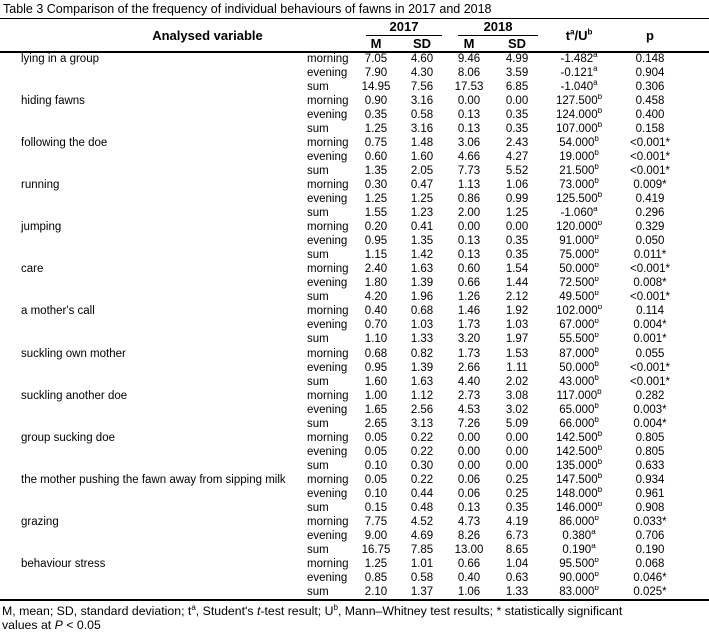  Describe the element at coordinates (650, 409) in the screenshot. I see `p-value-cell: 0.003*` at that location.